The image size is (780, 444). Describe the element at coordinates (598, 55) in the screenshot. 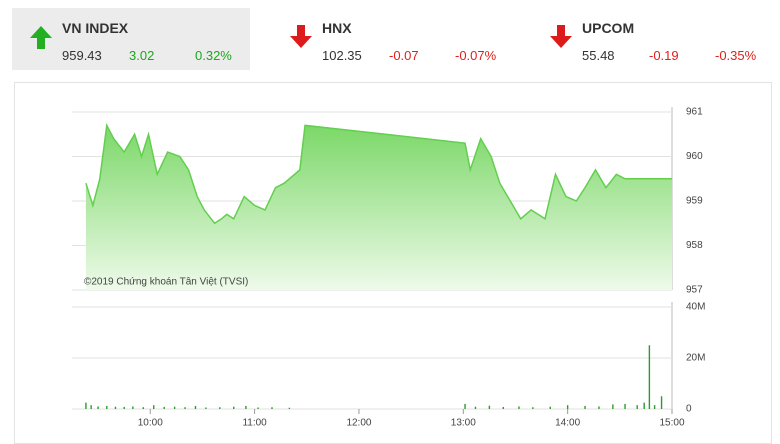

I see `index-value: 55.48` at that location.